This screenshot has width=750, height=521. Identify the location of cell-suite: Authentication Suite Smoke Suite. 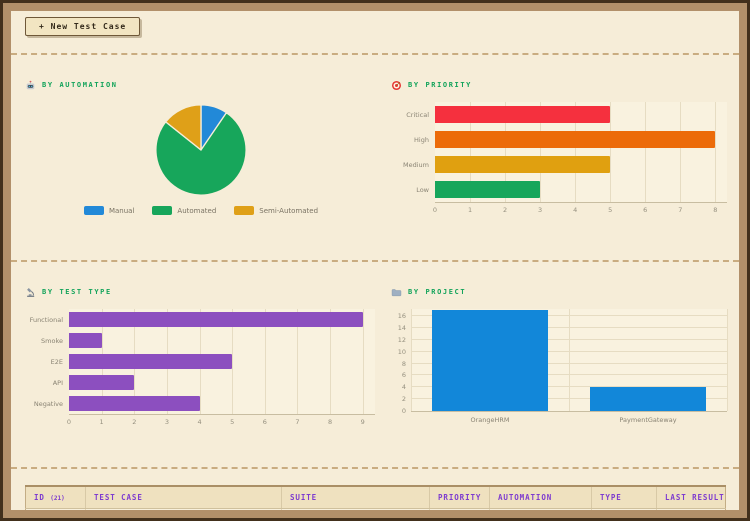
(355, 509).